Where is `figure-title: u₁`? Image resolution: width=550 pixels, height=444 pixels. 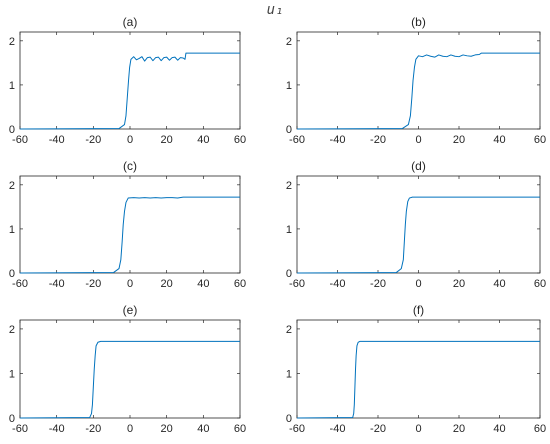 figure-title: u₁ is located at coordinates (275, 10).